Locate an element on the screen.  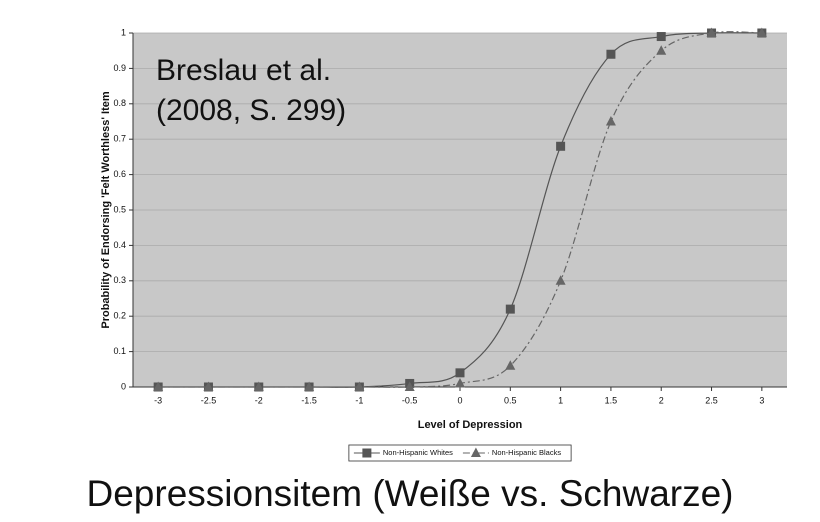
y-tick-label: 0.5 is located at coordinates (119, 209).